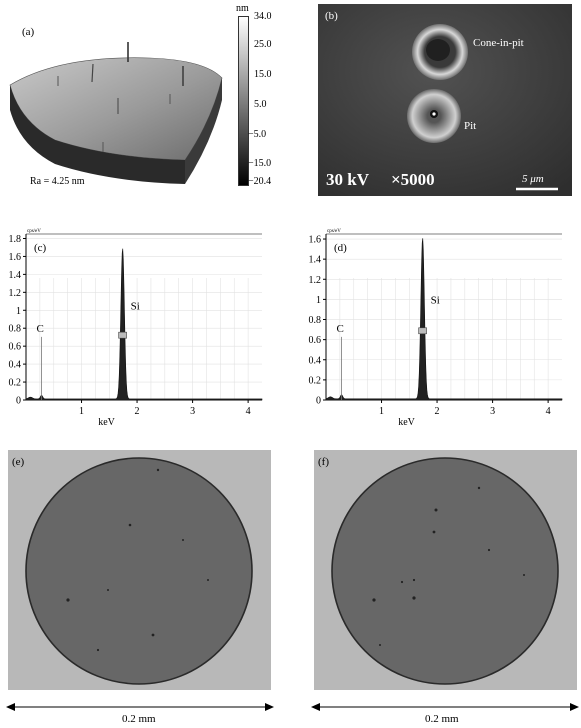 This screenshot has width=581, height=728. I want to click on panel-a-label: (a), so click(28, 32).